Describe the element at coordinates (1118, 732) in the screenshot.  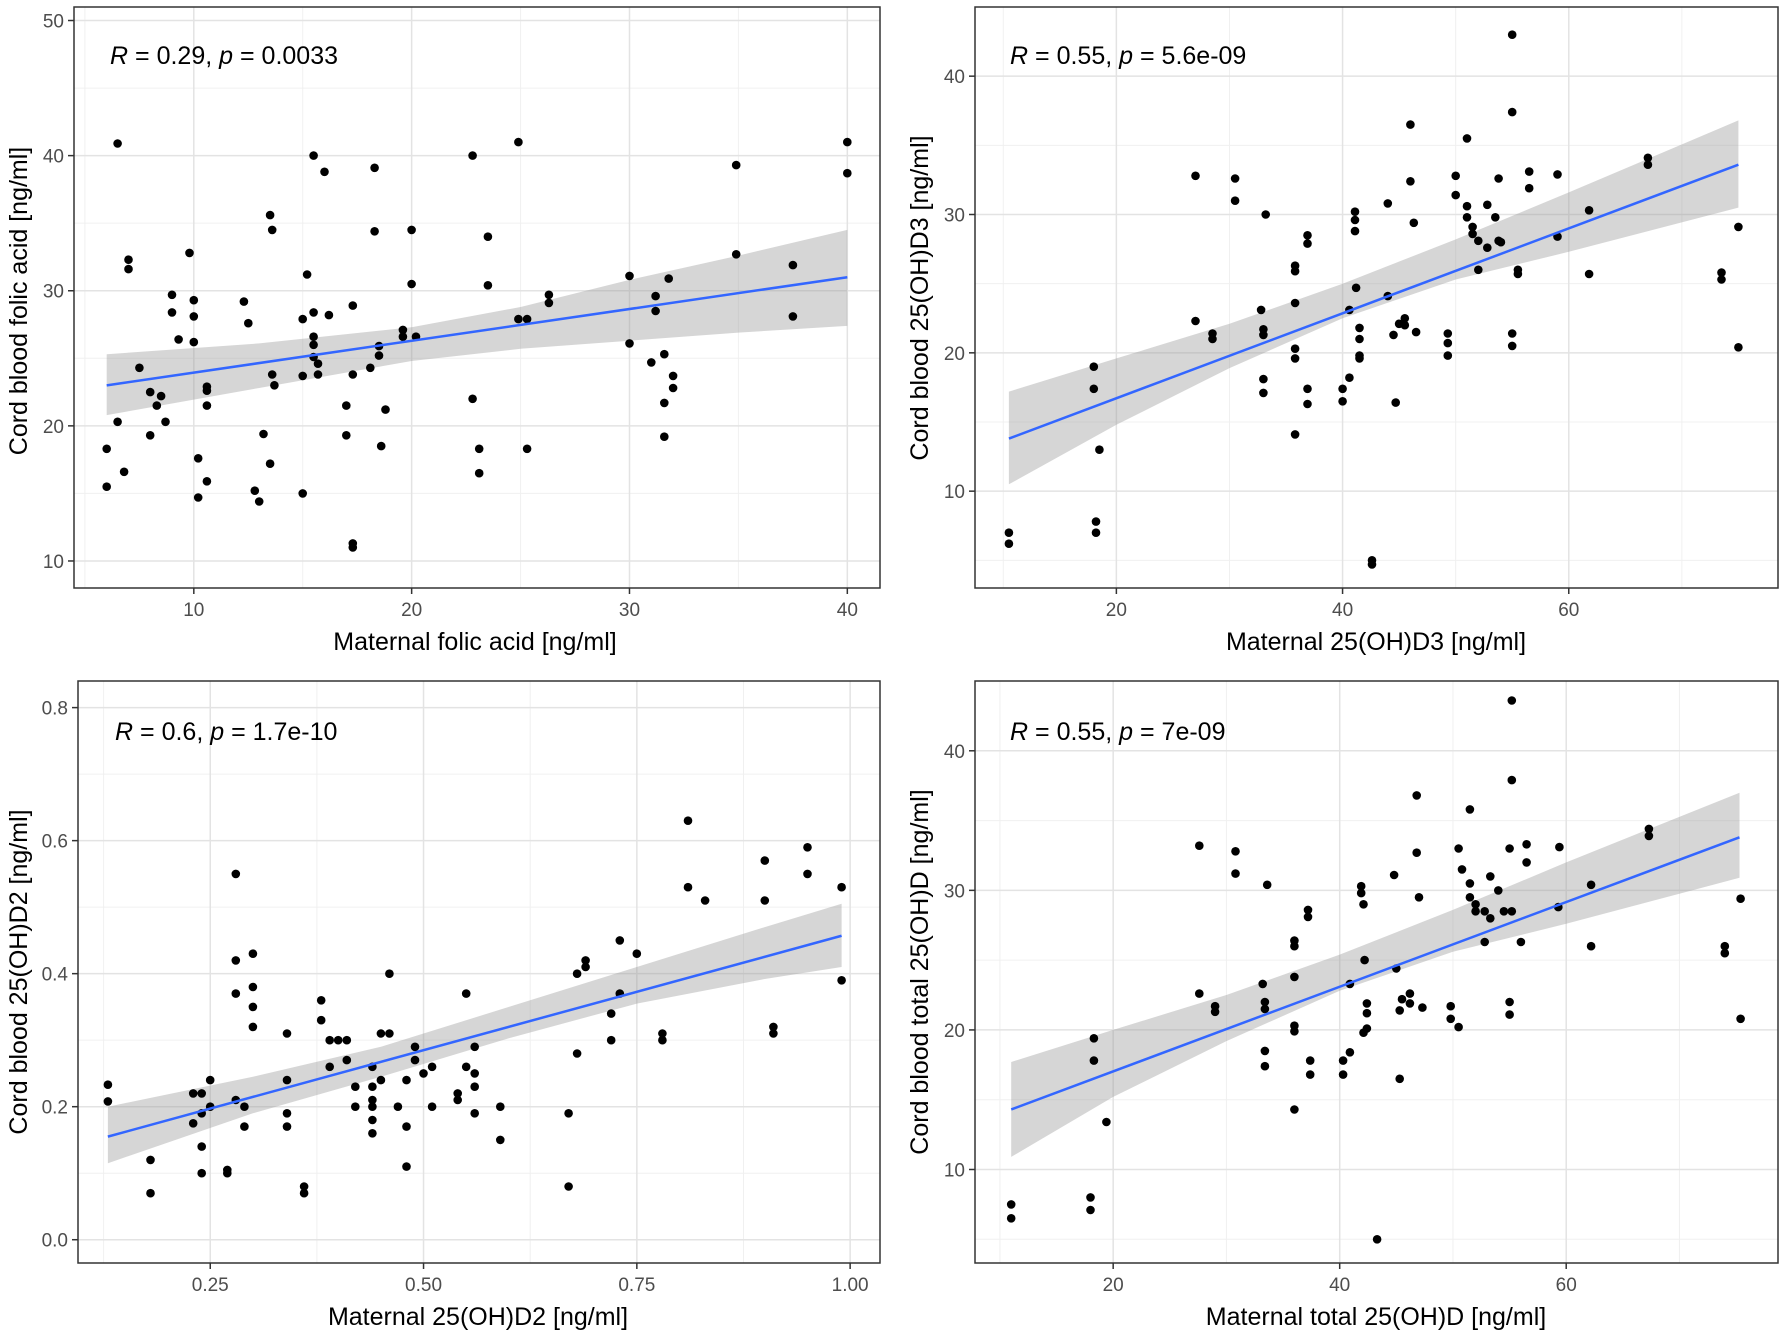
I see `panel-title: R = 0.55, p = 7e-09` at that location.